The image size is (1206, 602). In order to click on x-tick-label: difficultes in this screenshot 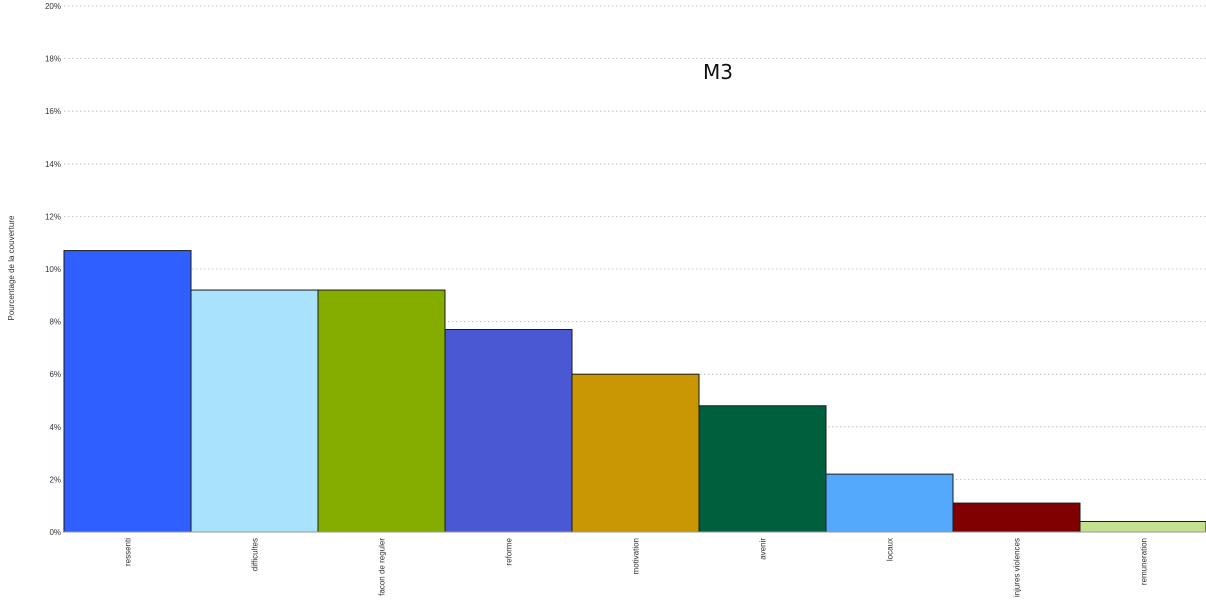, I will do `click(255, 554)`.